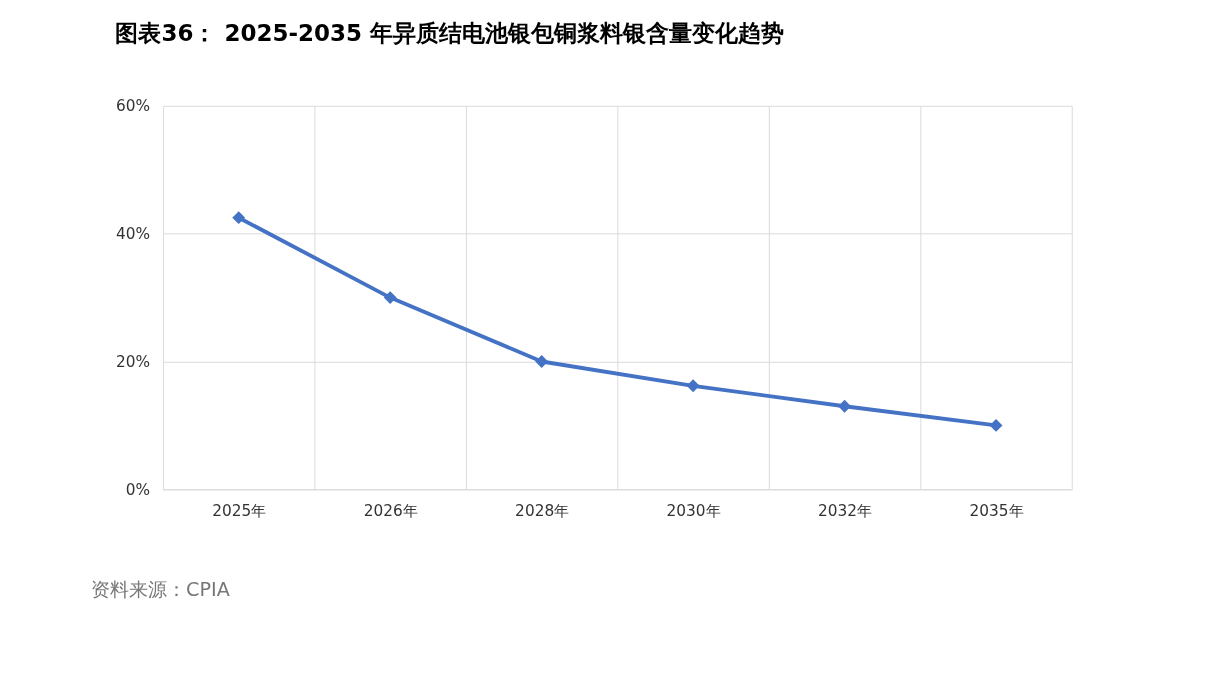 This screenshot has width=1206, height=687. Describe the element at coordinates (133, 106) in the screenshot. I see `y-tick-label: 60%` at that location.